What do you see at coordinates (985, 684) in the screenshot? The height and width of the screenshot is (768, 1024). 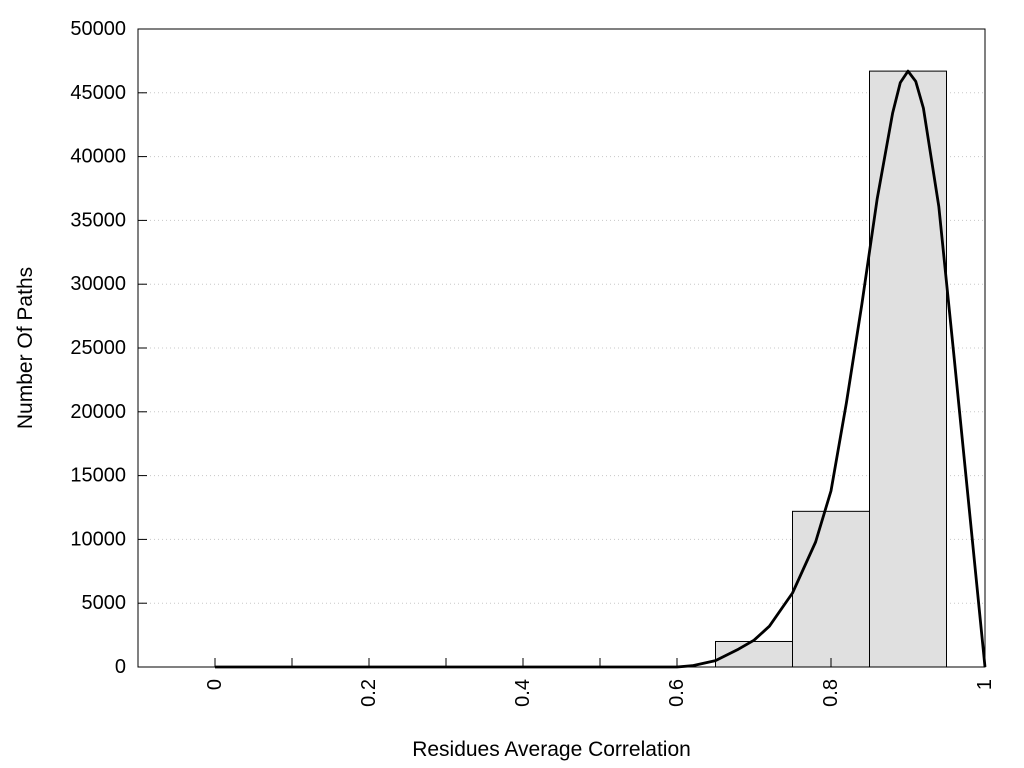 I see `x-tick-label: 1` at bounding box center [985, 684].